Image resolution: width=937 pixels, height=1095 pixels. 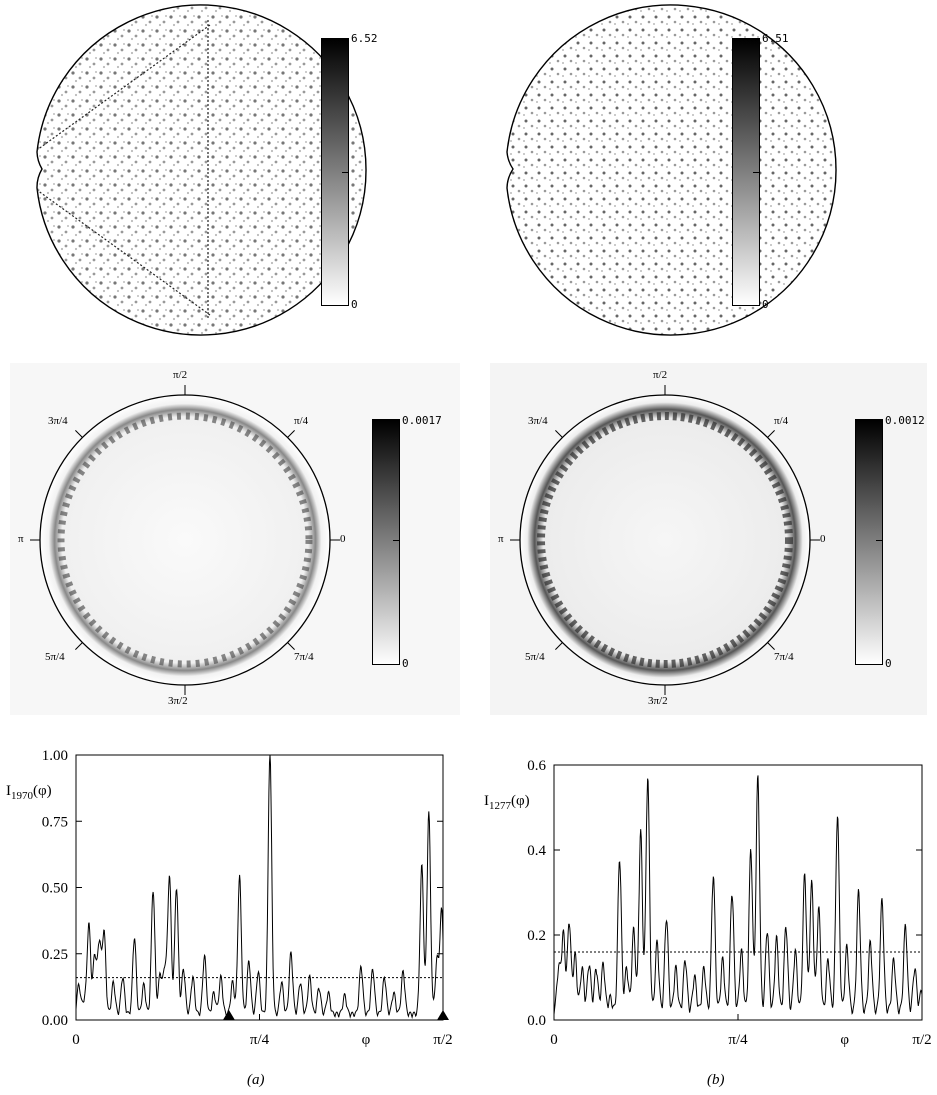 I want to click on colorbar-husimi-a, so click(x=386, y=542).